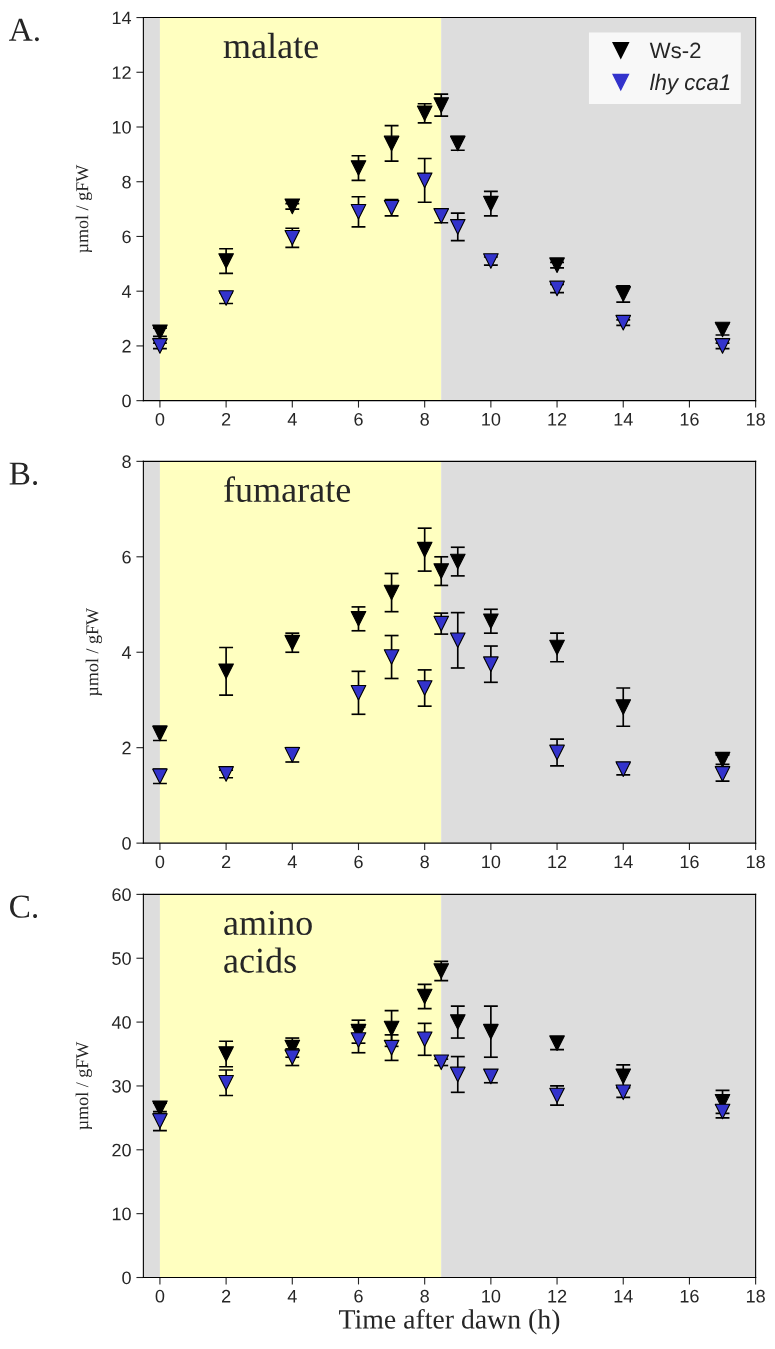 Image resolution: width=775 pixels, height=1349 pixels. What do you see at coordinates (121, 1086) in the screenshot?
I see `y-tick-label: 30` at bounding box center [121, 1086].